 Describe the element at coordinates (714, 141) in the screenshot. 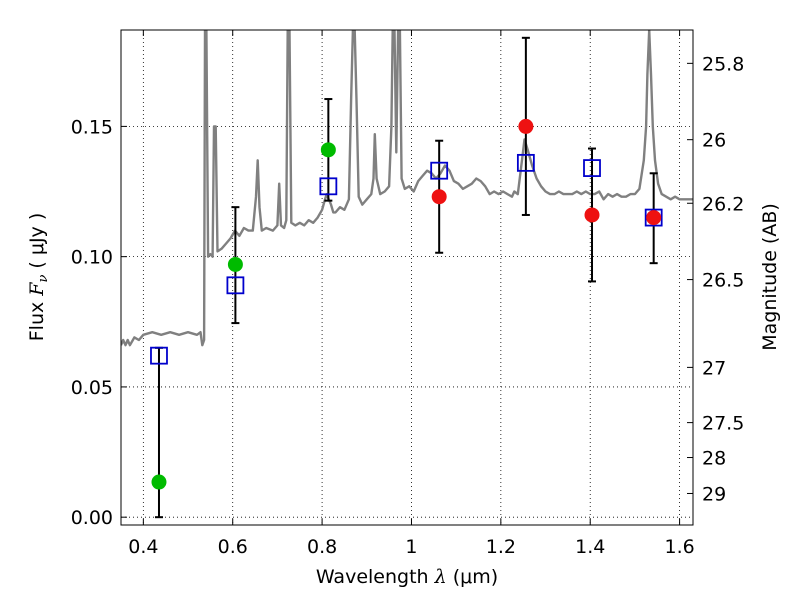

I see `y2-tick-label: 26` at that location.